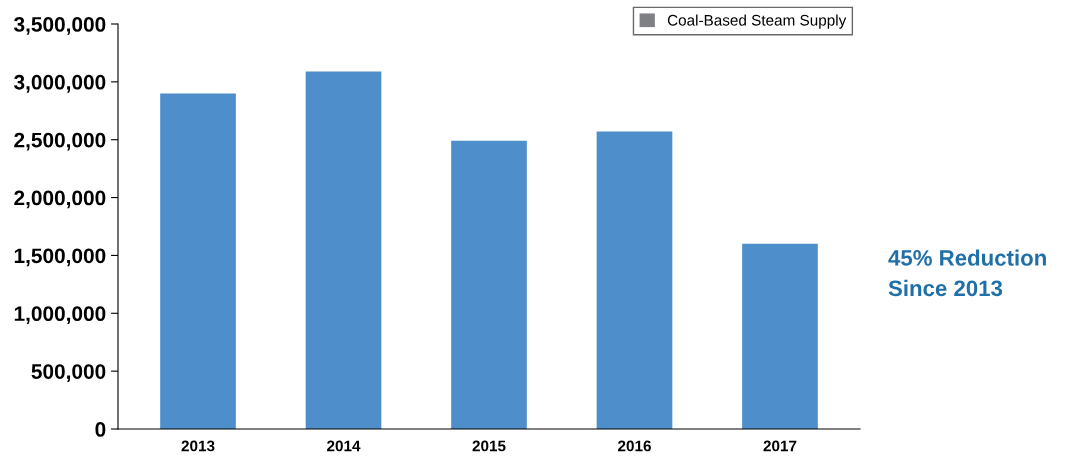  Describe the element at coordinates (634, 446) in the screenshot. I see `x-tick-label: 2016` at that location.